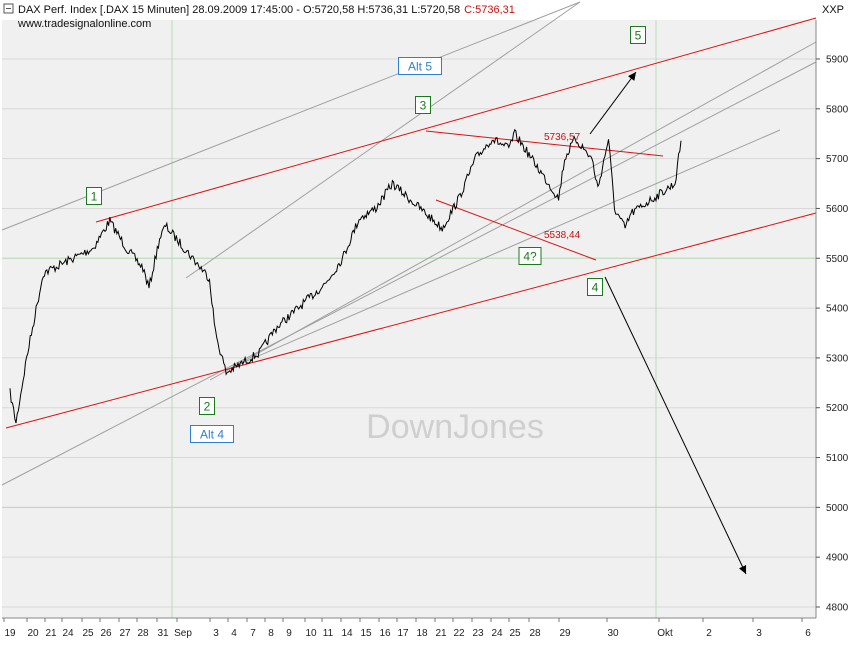 The width and height of the screenshot is (860, 645). I want to click on wave-label-text: 3, so click(423, 106).